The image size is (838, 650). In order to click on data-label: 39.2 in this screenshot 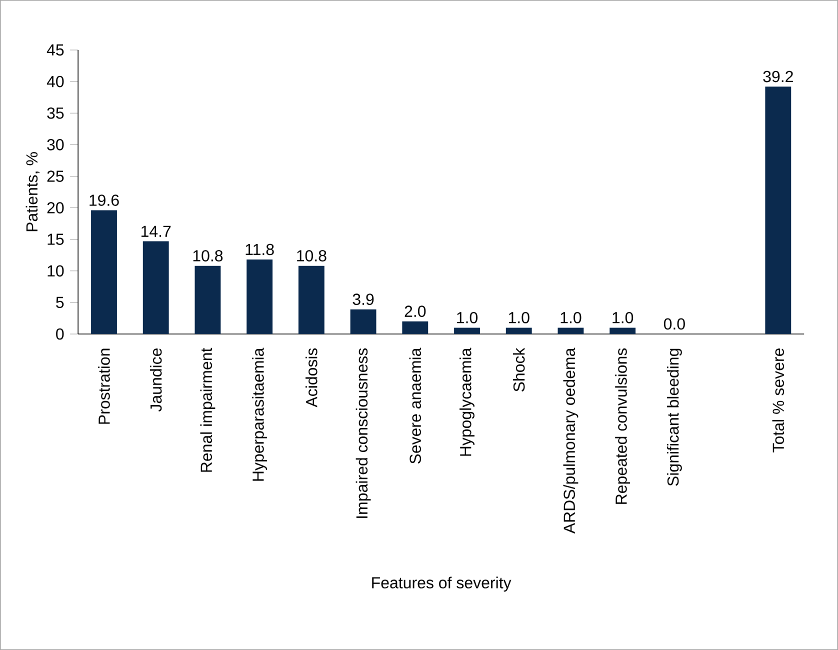, I will do `click(778, 76)`.